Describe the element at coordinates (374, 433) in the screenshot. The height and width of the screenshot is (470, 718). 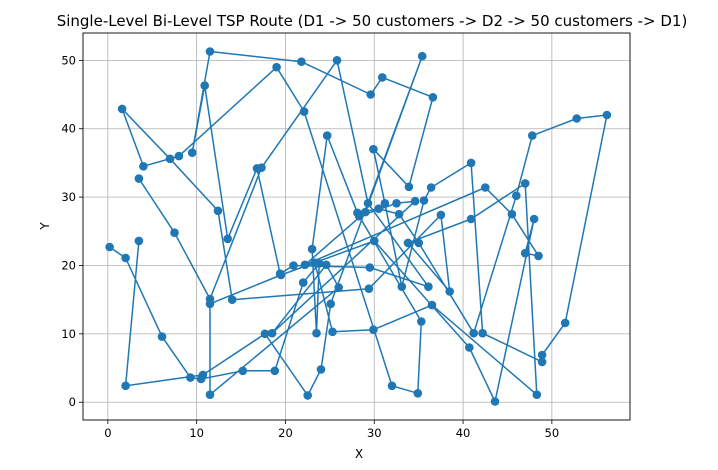
I see `x-tick-label: 30` at that location.